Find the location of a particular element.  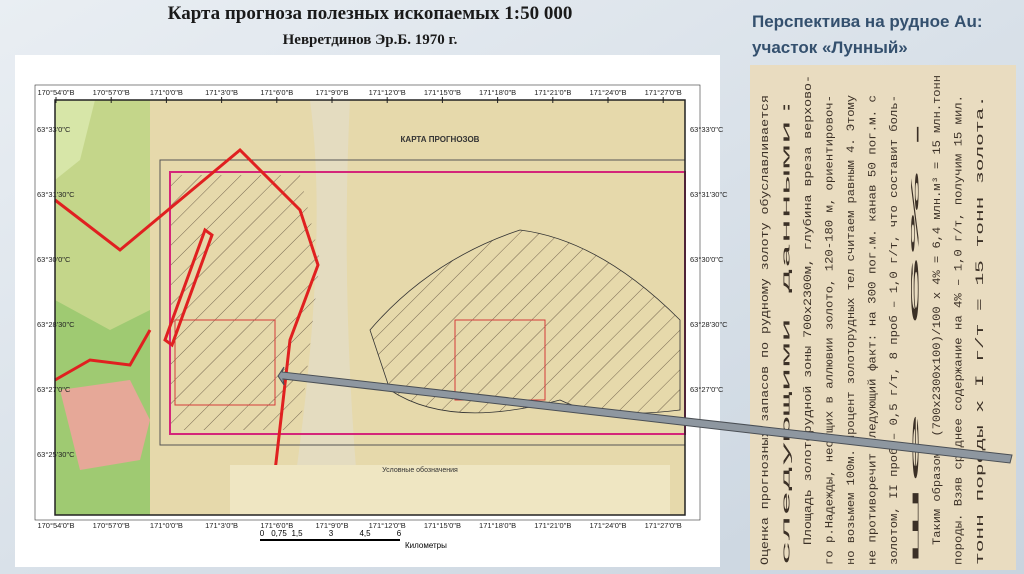

subtitle: Невретдинов Эр.Б. 1970 г. is located at coordinates (370, 40).